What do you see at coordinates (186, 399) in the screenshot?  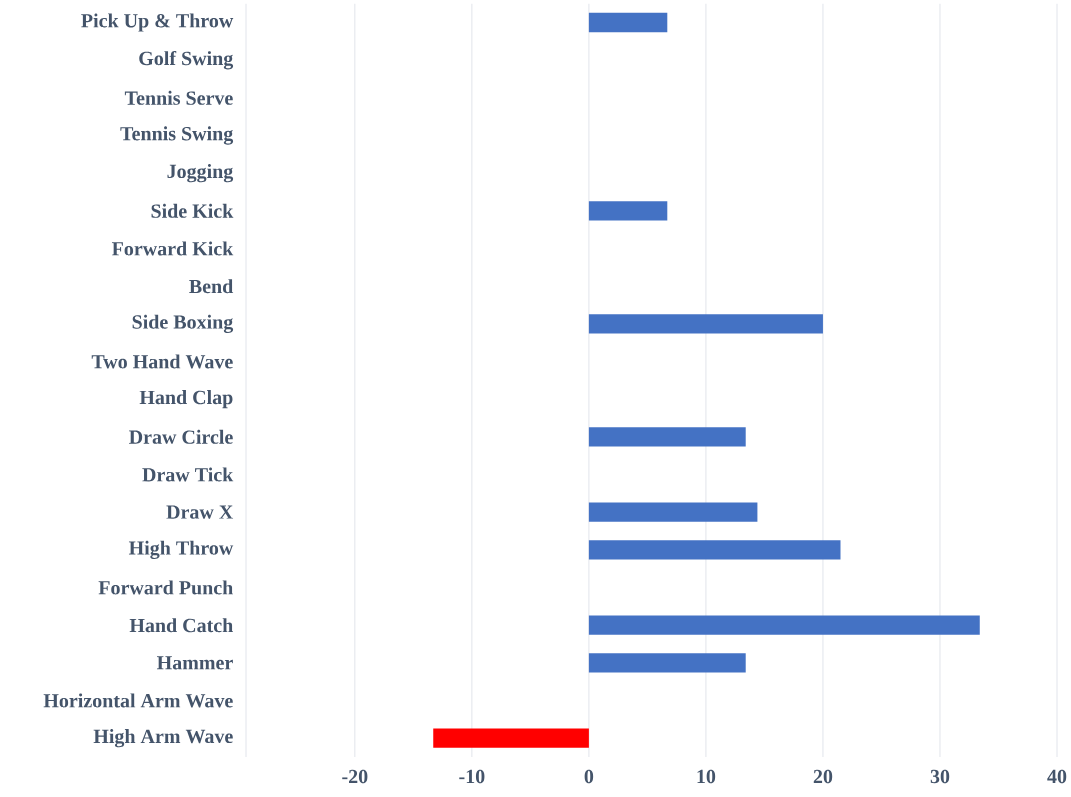 I see `y-tick-label: Hand Clap` at bounding box center [186, 399].